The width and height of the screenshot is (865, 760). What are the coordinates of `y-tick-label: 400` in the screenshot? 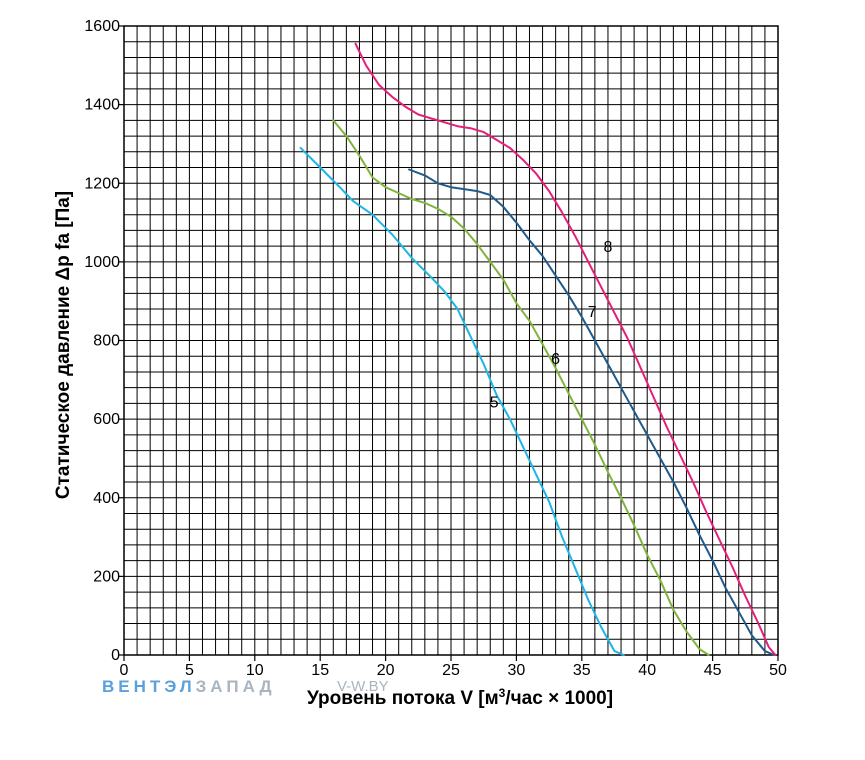 It's located at (106, 498).